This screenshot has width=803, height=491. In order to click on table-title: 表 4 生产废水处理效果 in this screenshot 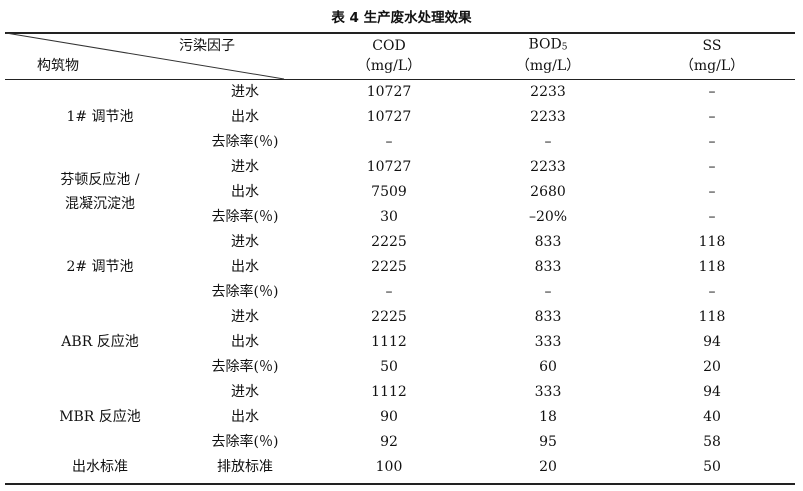, I will do `click(401, 18)`.